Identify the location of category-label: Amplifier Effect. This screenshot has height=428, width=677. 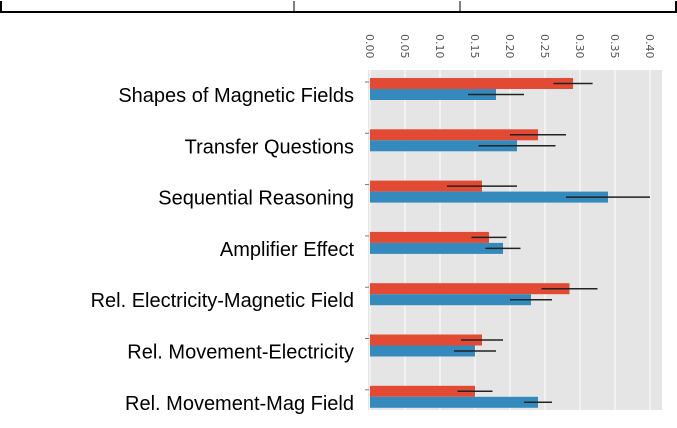
(287, 250).